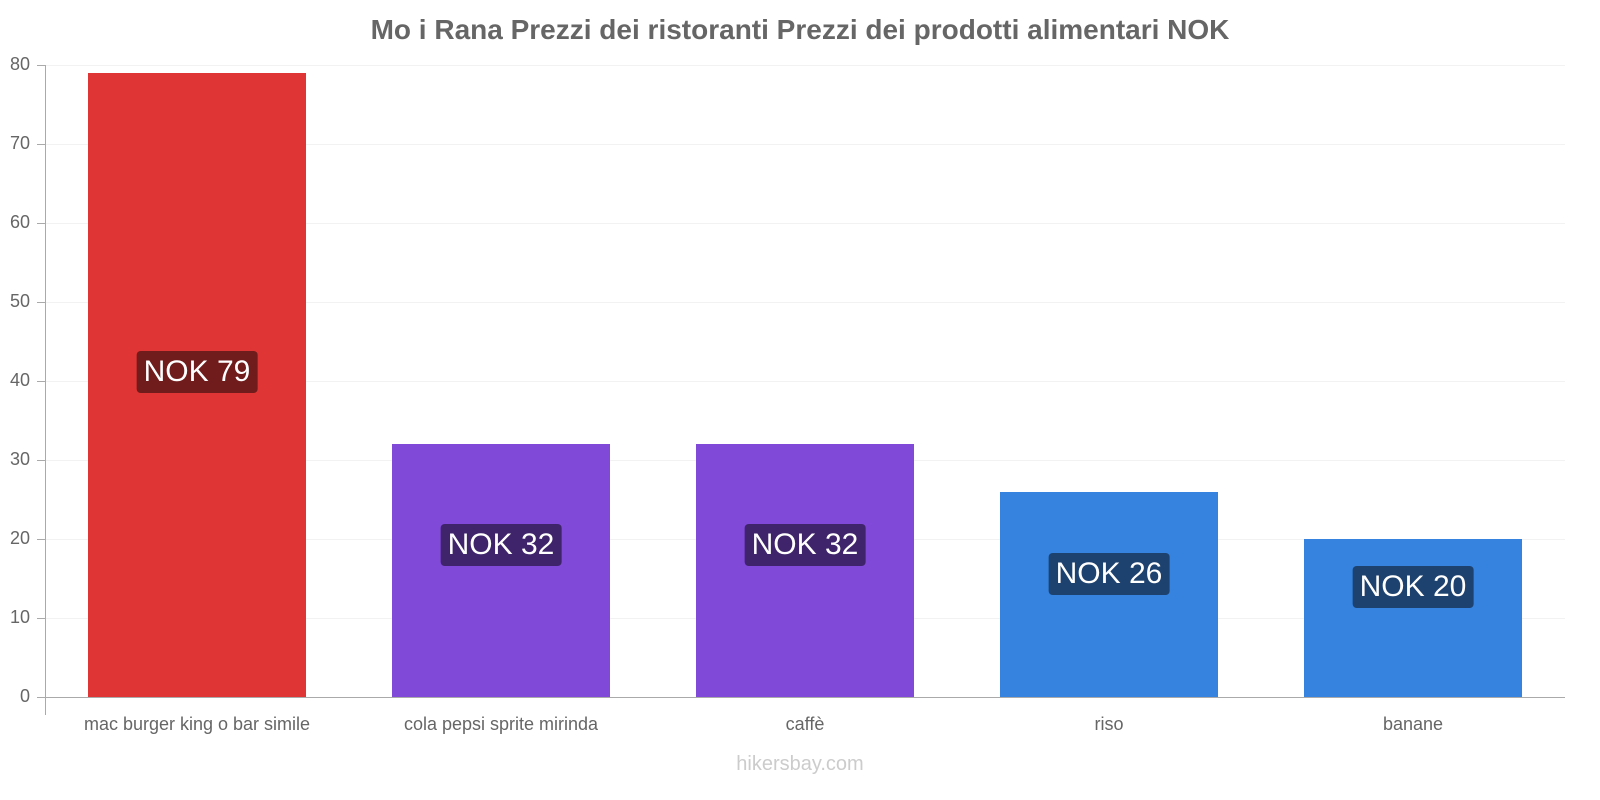 The height and width of the screenshot is (800, 1600). I want to click on y-tick-label: 50, so click(19, 301).